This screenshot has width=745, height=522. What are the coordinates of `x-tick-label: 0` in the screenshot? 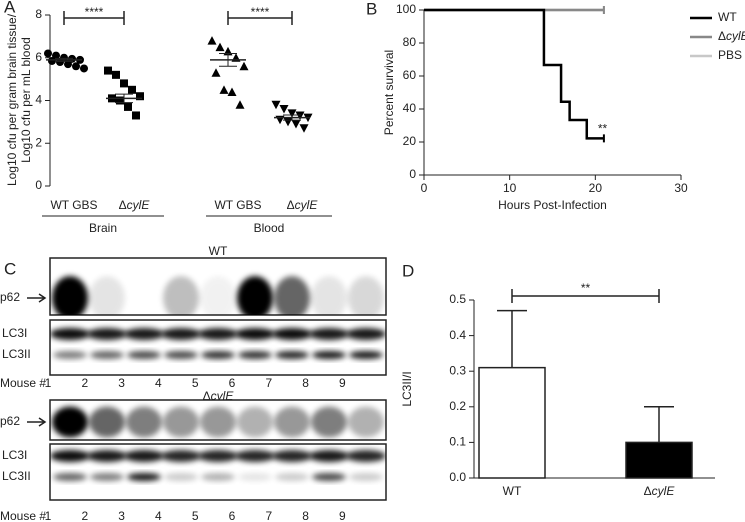 It's located at (424, 188).